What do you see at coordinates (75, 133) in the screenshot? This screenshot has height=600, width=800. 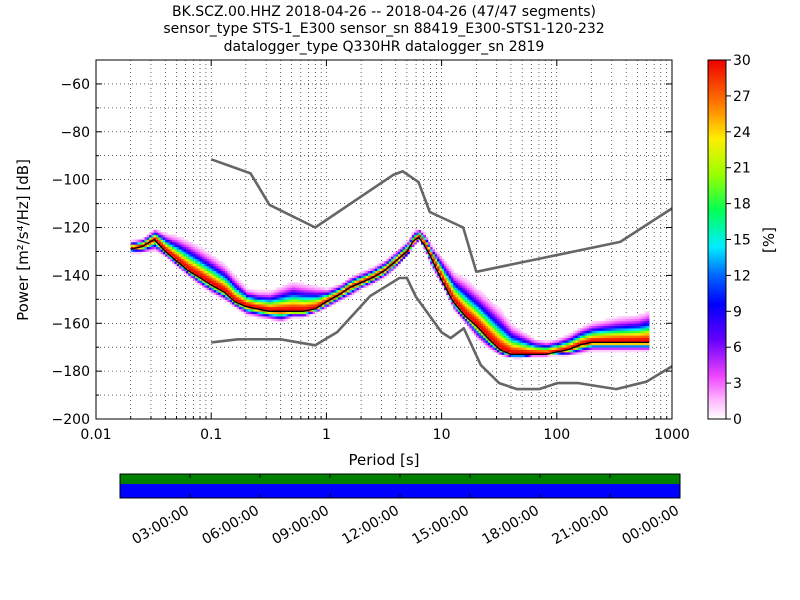 I see `y-tick-label: −80` at bounding box center [75, 133].